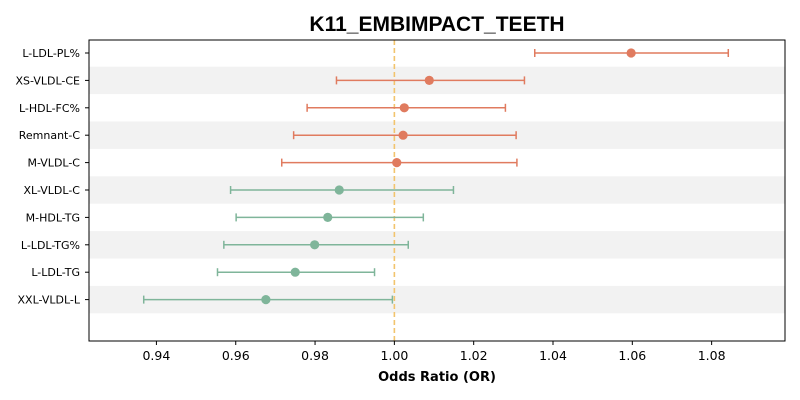  What do you see at coordinates (49, 300) in the screenshot?
I see `y-tick-label: XXL-VLDL-L` at bounding box center [49, 300].